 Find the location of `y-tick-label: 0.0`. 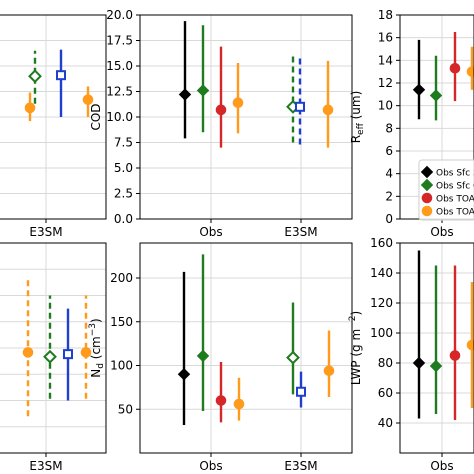

y-tick-label: 0.0 is located at coordinates (123, 219).